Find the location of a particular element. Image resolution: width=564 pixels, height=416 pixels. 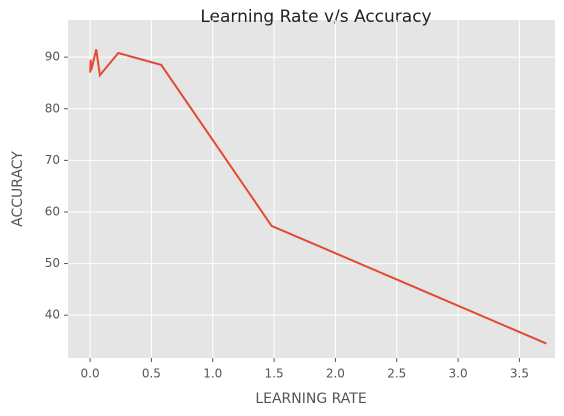

x-tick-label: 2.5 is located at coordinates (396, 374).